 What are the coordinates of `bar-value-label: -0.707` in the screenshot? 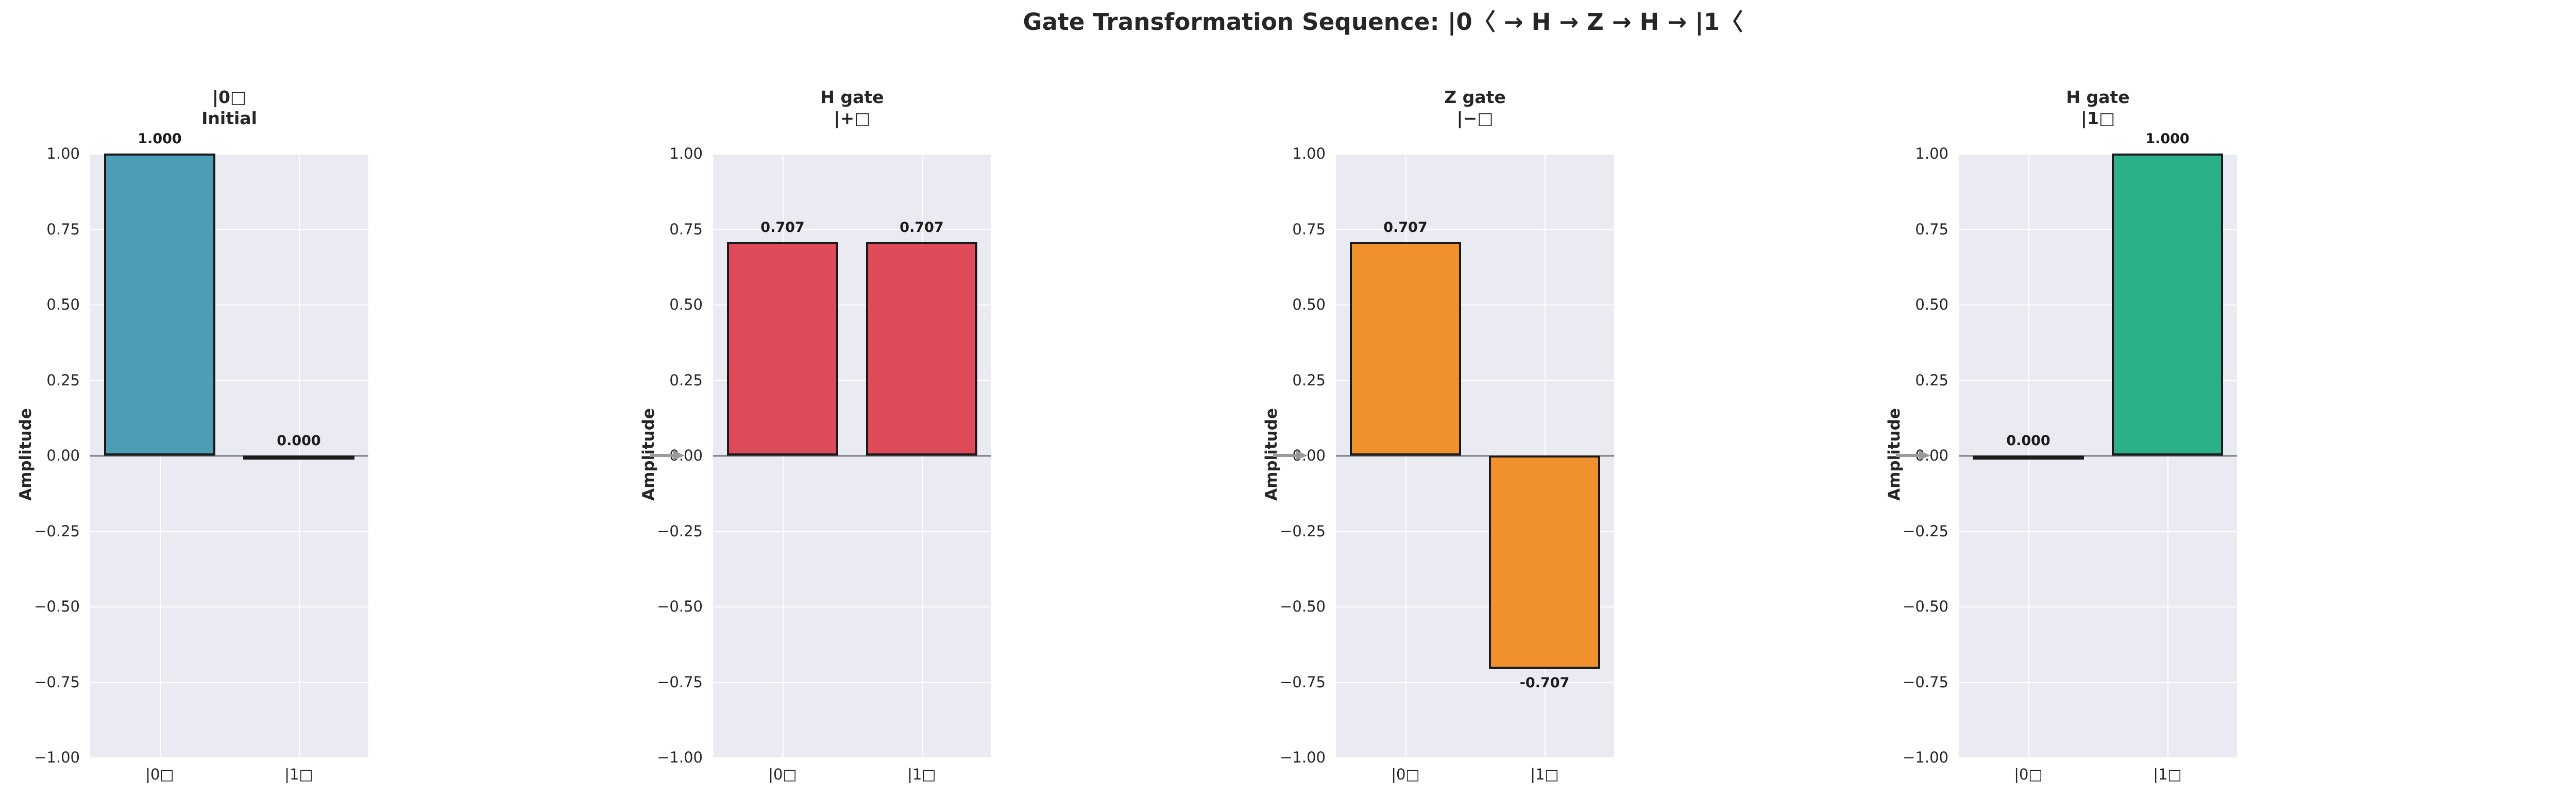 It's located at (1544, 683).